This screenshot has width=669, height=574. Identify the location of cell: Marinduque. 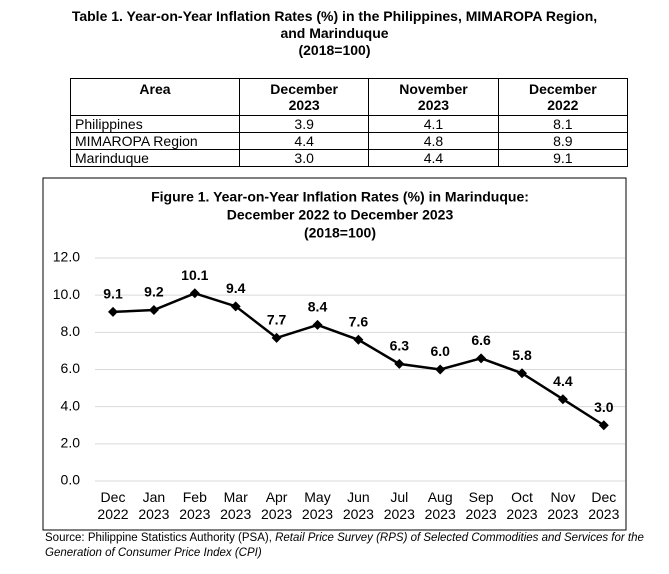
(155, 158).